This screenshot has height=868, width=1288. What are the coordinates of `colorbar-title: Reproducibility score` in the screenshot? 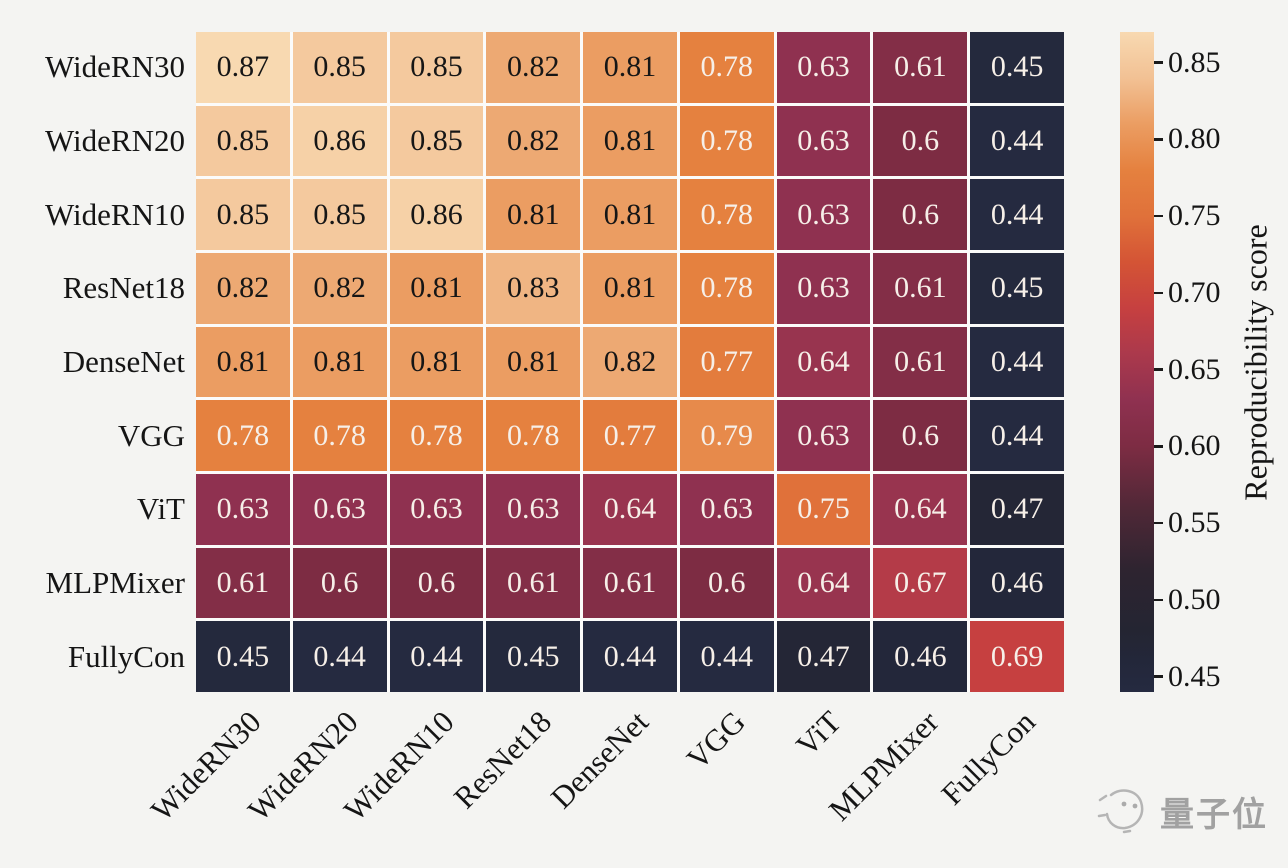 It's located at (1256, 362).